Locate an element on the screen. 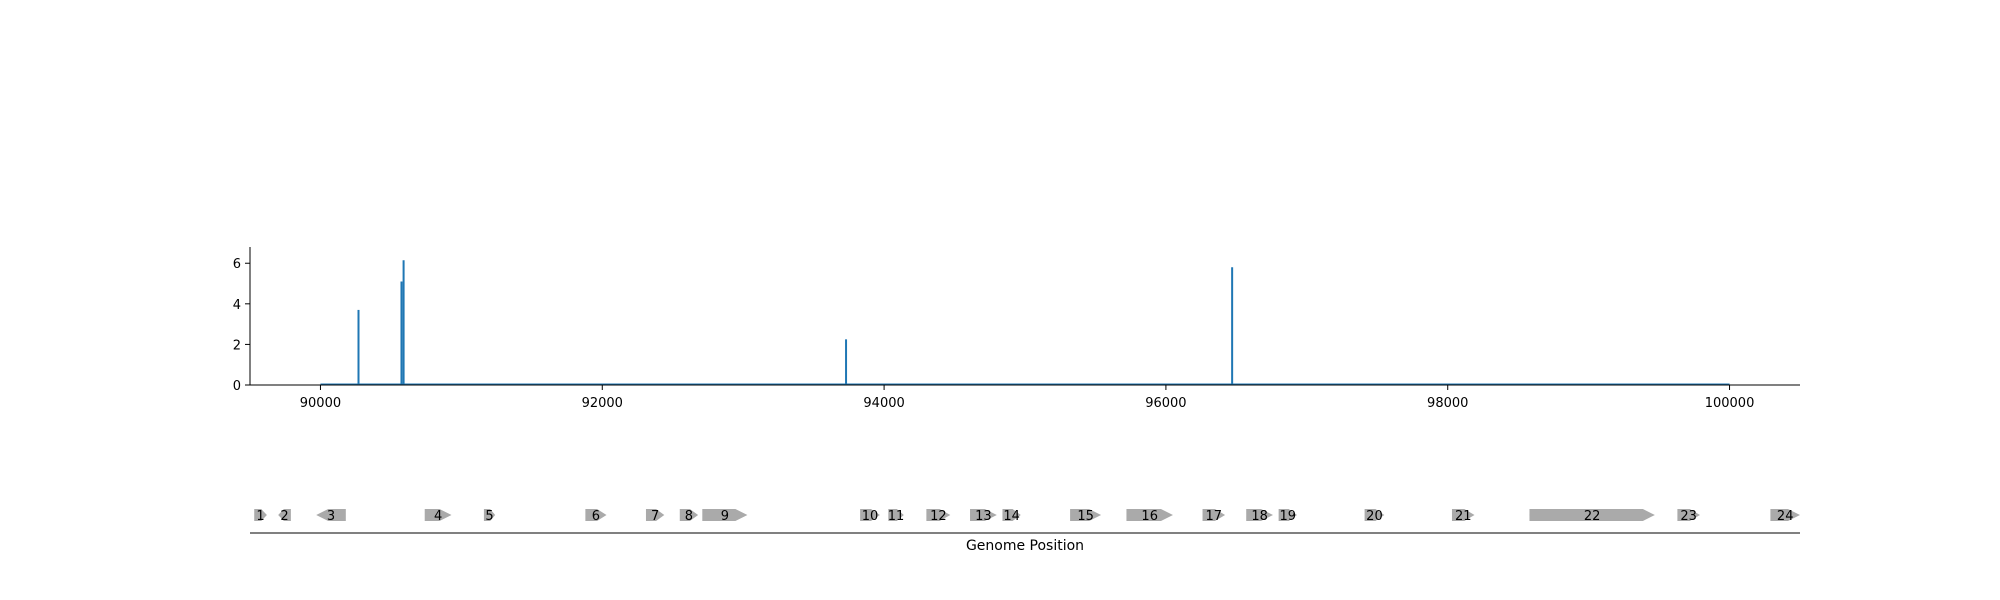 The height and width of the screenshot is (600, 2000). gene-label: 19 is located at coordinates (1288, 516).